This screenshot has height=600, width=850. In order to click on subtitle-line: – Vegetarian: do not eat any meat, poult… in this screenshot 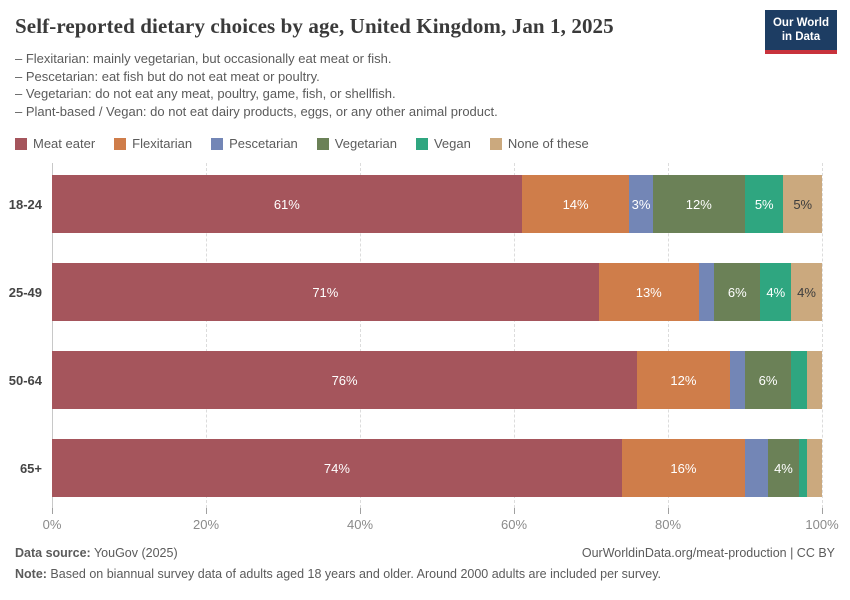, I will do `click(205, 93)`.